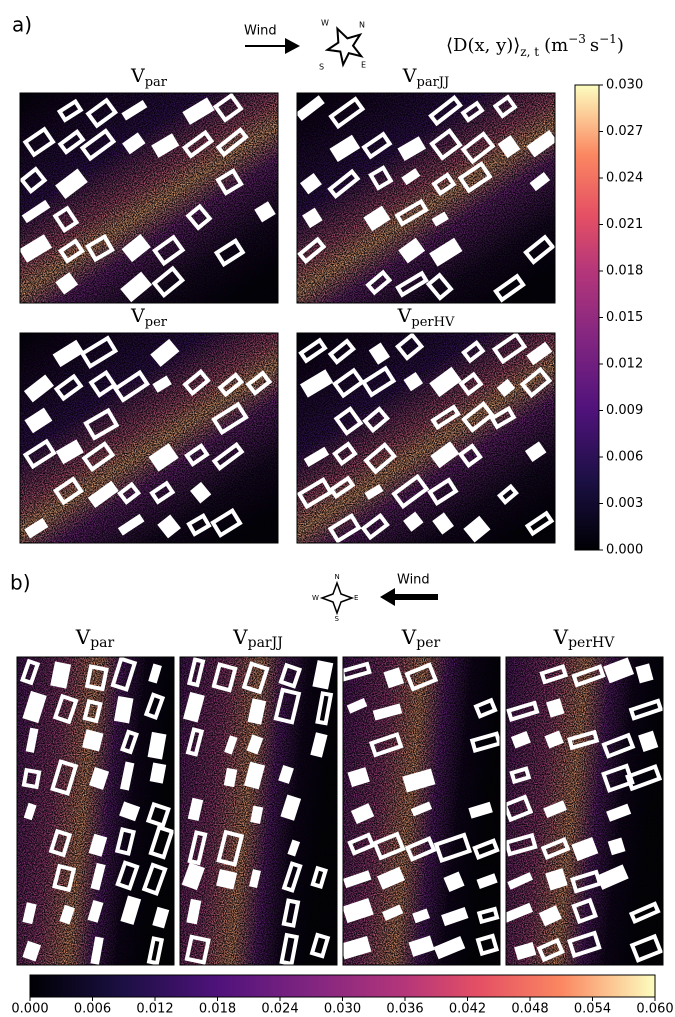 The width and height of the screenshot is (675, 1017). Describe the element at coordinates (624, 131) in the screenshot. I see `tick-label: 0.027` at that location.